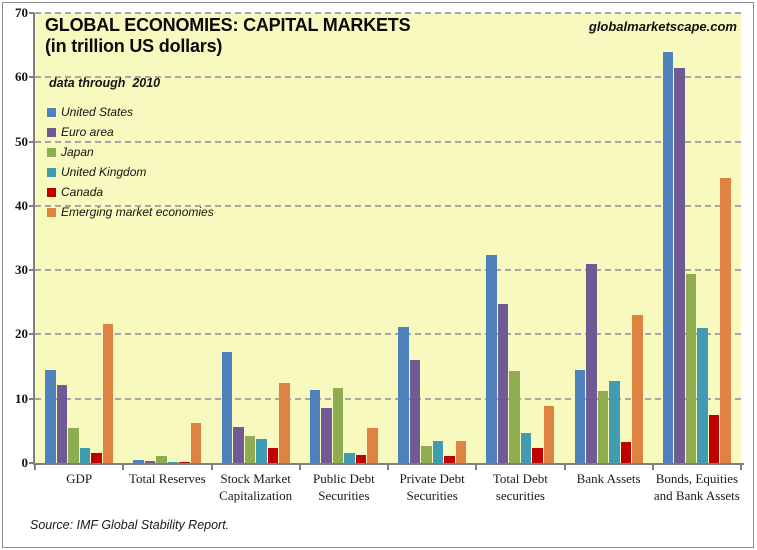 This screenshot has height=550, width=757. I want to click on y-axis-tick-label: 30, so click(21, 270).